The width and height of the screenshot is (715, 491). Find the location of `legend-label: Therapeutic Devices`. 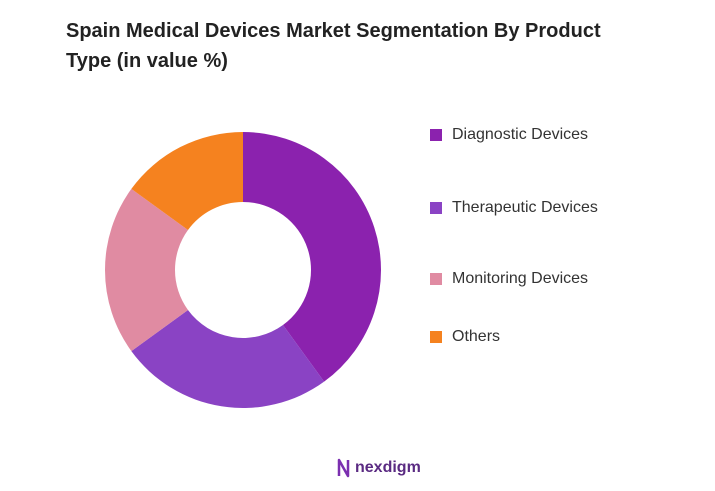

legend-label: Therapeutic Devices is located at coordinates (525, 207).